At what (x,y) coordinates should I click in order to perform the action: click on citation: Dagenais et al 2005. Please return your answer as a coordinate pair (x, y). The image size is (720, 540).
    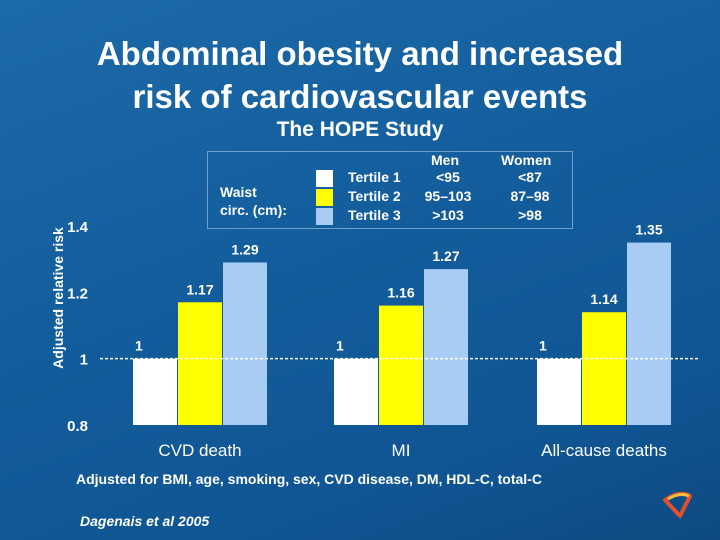
    Looking at the image, I should click on (145, 521).